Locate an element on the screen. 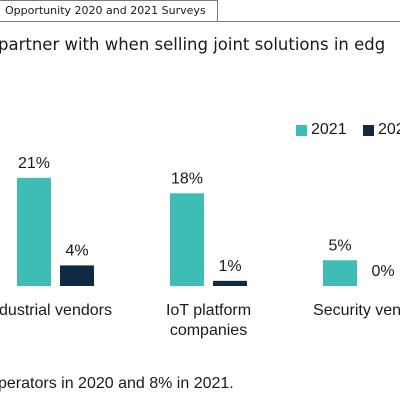 The image size is (400, 400). category-label-1-line-1: companies is located at coordinates (208, 330).